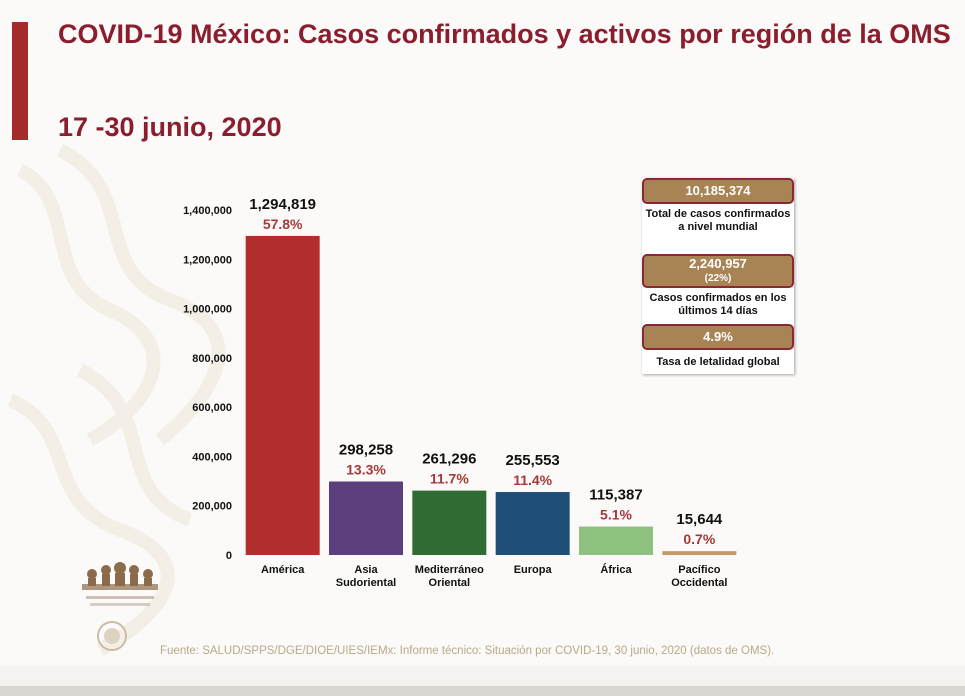 Image resolution: width=965 pixels, height=696 pixels. Describe the element at coordinates (533, 570) in the screenshot. I see `category-label: Europa` at that location.